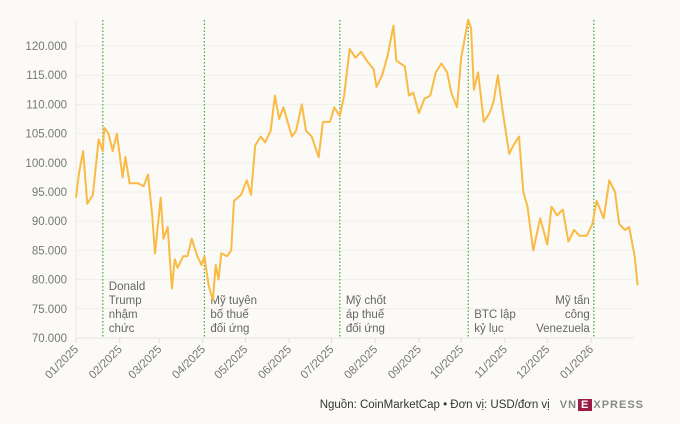  What do you see at coordinates (49, 193) in the screenshot?
I see `y-tick-label: 95.000` at bounding box center [49, 193].